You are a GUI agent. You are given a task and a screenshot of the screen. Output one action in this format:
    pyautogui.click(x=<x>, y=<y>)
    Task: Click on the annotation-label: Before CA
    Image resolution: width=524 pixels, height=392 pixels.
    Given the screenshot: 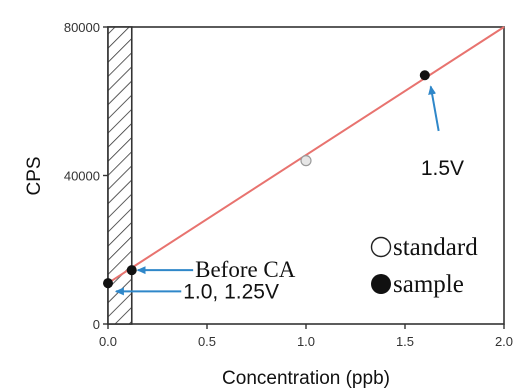 What is the action you would take?
    pyautogui.click(x=245, y=269)
    